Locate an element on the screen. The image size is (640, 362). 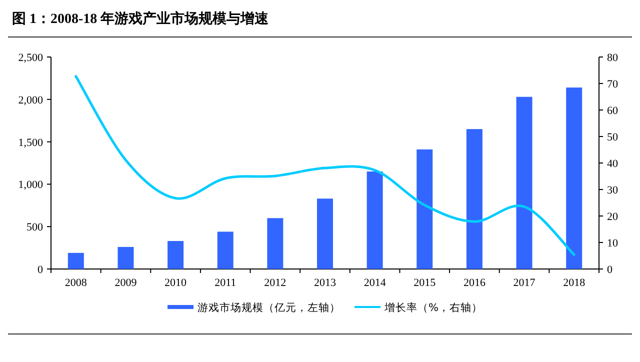
y2-tick-label: 30 is located at coordinates (612, 190).